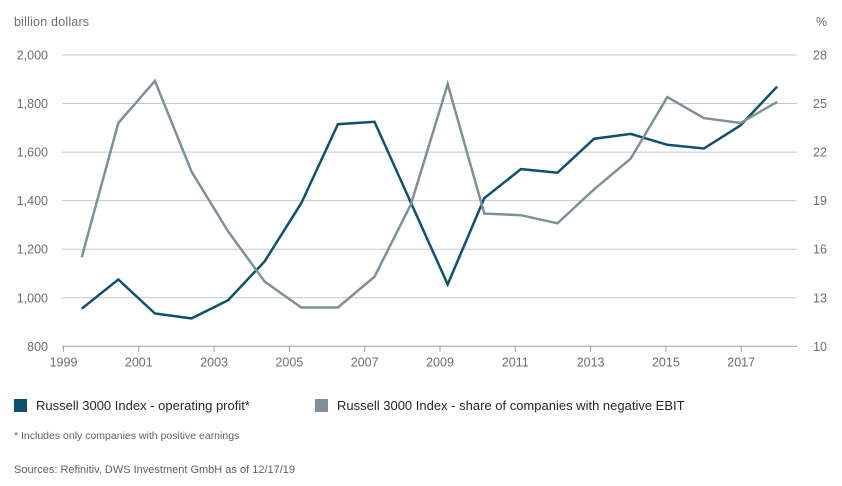  What do you see at coordinates (52, 22) in the screenshot?
I see `left-axis-title: billion dollars` at bounding box center [52, 22].